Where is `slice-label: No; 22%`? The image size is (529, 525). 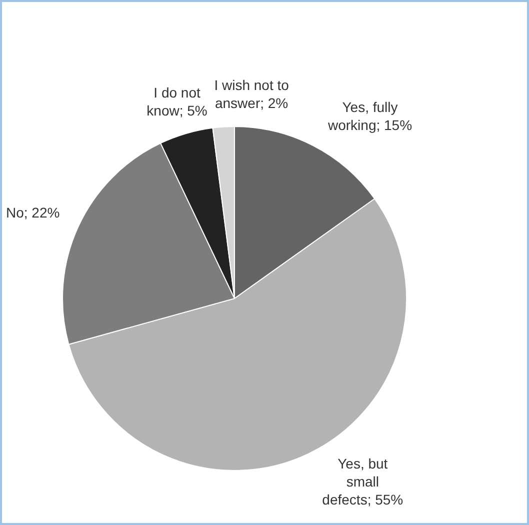 slice-label: No; 22% is located at coordinates (33, 212).